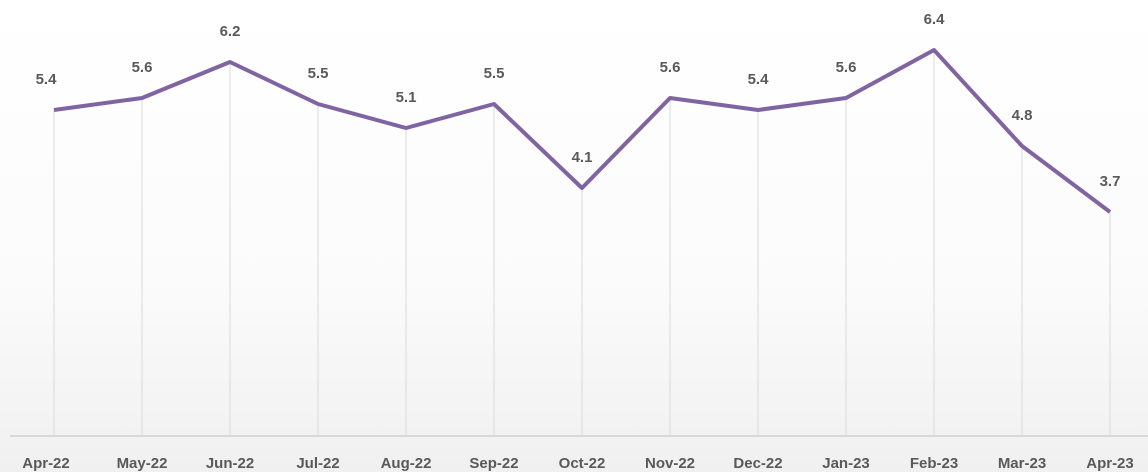 Image resolution: width=1148 pixels, height=472 pixels. What do you see at coordinates (1110, 463) in the screenshot?
I see `x-tick-label: Apr-23` at bounding box center [1110, 463].